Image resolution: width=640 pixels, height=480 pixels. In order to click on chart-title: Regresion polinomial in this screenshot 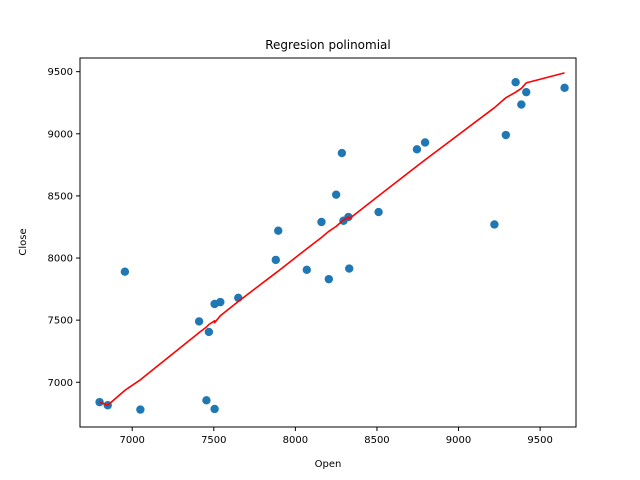, I will do `click(327, 45)`.